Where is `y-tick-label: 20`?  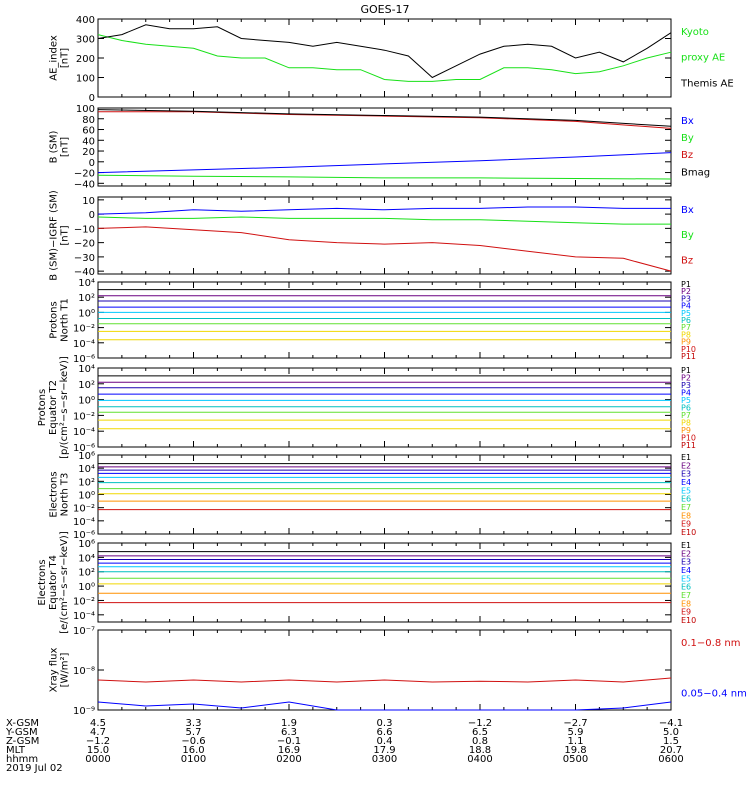 y-tick-label: 20 is located at coordinates (88, 152).